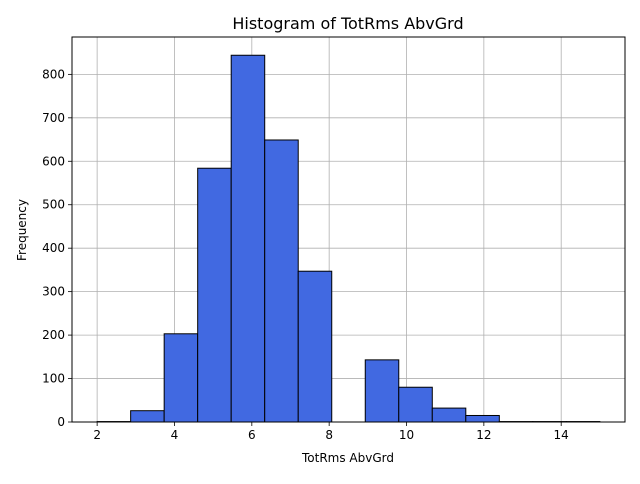 The height and width of the screenshot is (484, 640). What do you see at coordinates (175, 435) in the screenshot?
I see `x-tick-label: 4` at bounding box center [175, 435].